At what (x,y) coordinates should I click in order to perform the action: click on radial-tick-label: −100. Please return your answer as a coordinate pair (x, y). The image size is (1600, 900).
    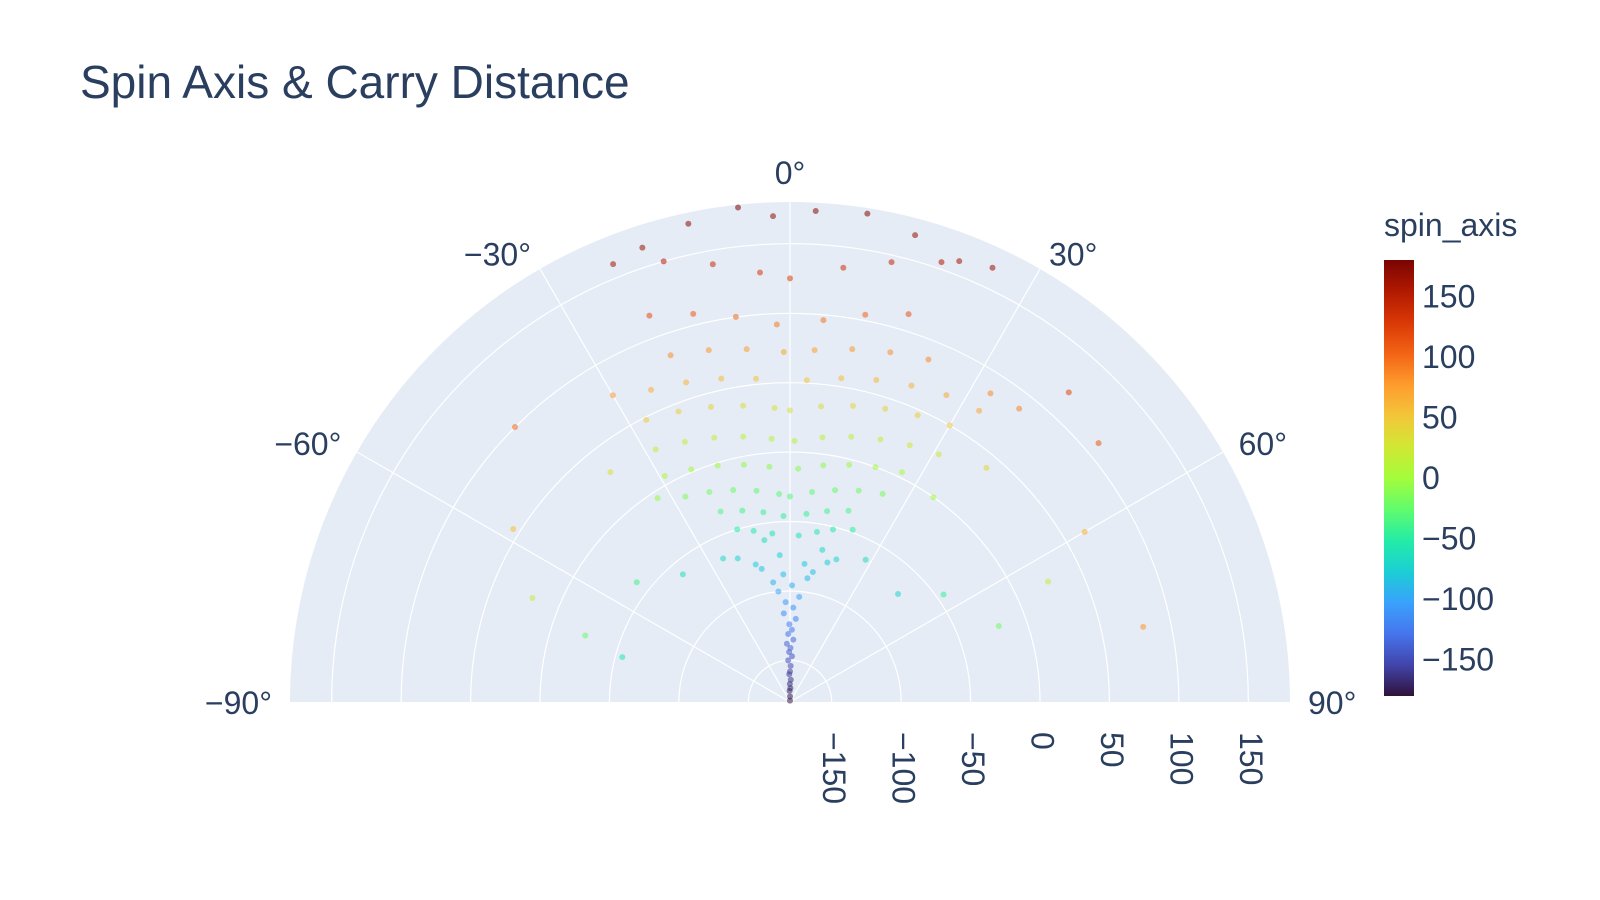
    Looking at the image, I should click on (904, 768).